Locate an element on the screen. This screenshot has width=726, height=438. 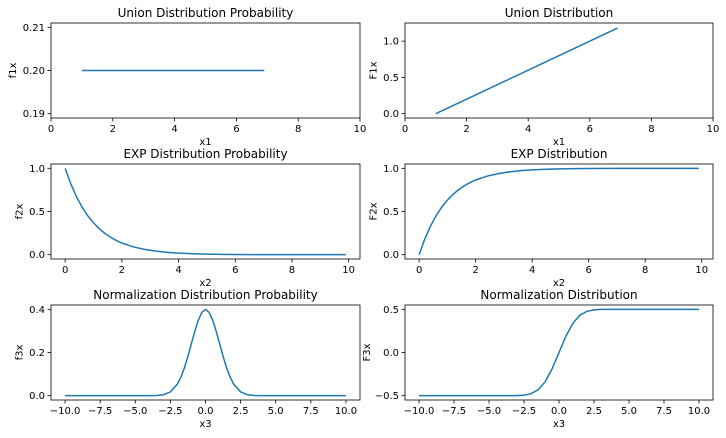
y-tick-label: 0.20 is located at coordinates (34, 71).